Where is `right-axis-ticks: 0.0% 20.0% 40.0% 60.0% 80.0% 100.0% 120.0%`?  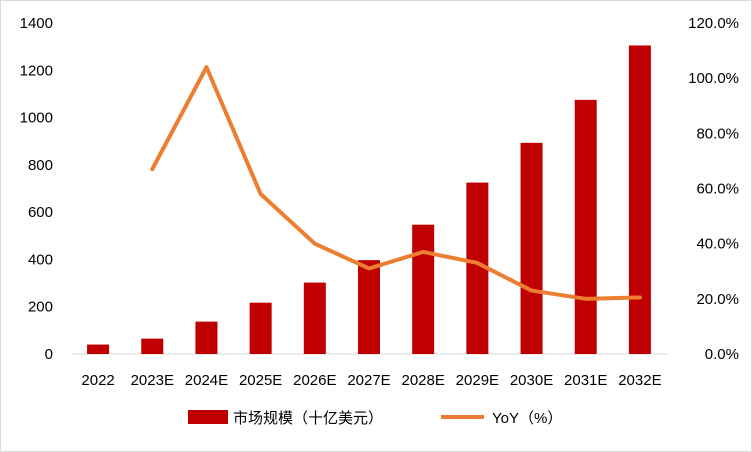
right-axis-ticks: 0.0% 20.0% 40.0% 60.0% 80.0% 100.0% 120.0% is located at coordinates (713, 189).